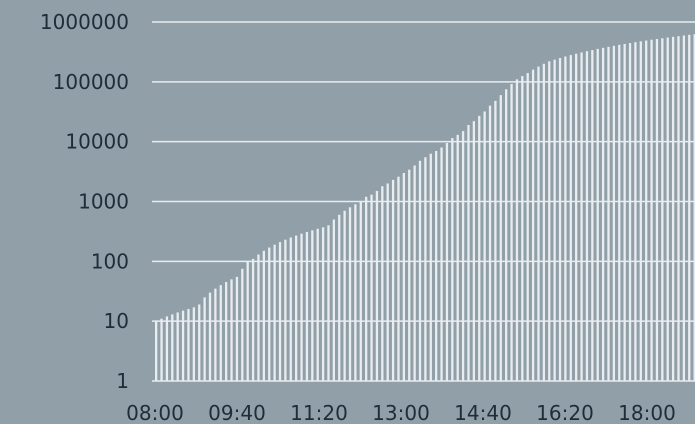 This screenshot has height=424, width=695. Describe the element at coordinates (97, 142) in the screenshot. I see `y-tick-label: 10000` at that location.